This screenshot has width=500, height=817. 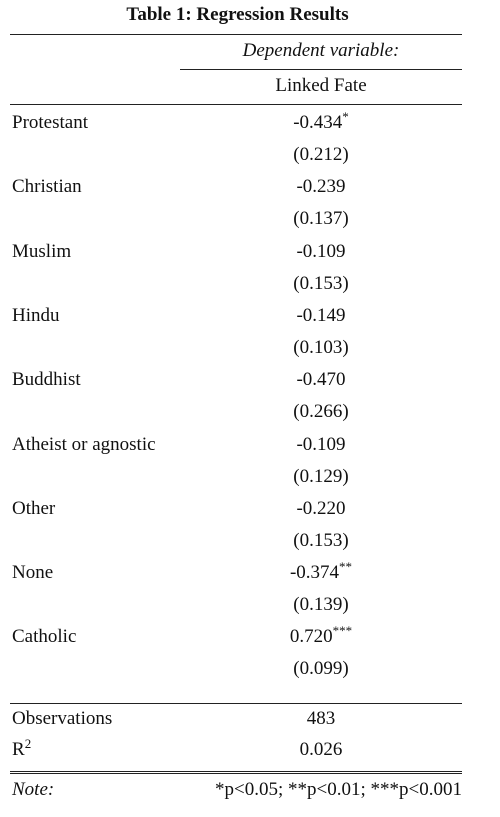 What do you see at coordinates (236, 772) in the screenshot?
I see `bottom-rule` at bounding box center [236, 772].